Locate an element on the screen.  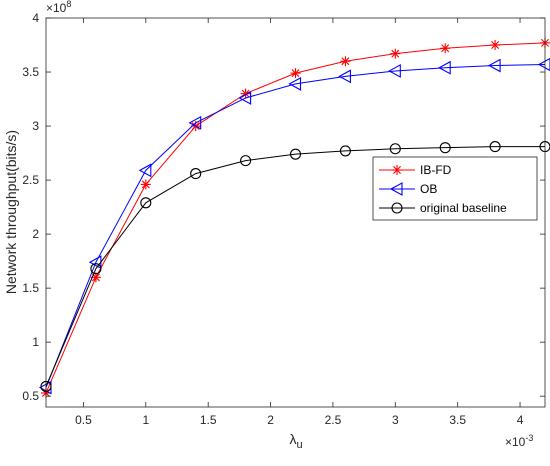
y-axis-label: Network throughput(bits/s) is located at coordinates (11, 212).